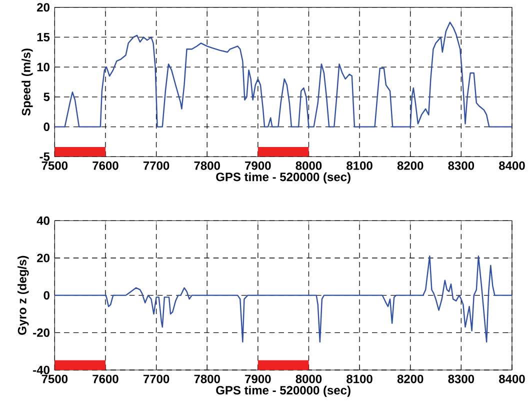  Describe the element at coordinates (45, 156) in the screenshot. I see `y-tick-label: -5` at that location.